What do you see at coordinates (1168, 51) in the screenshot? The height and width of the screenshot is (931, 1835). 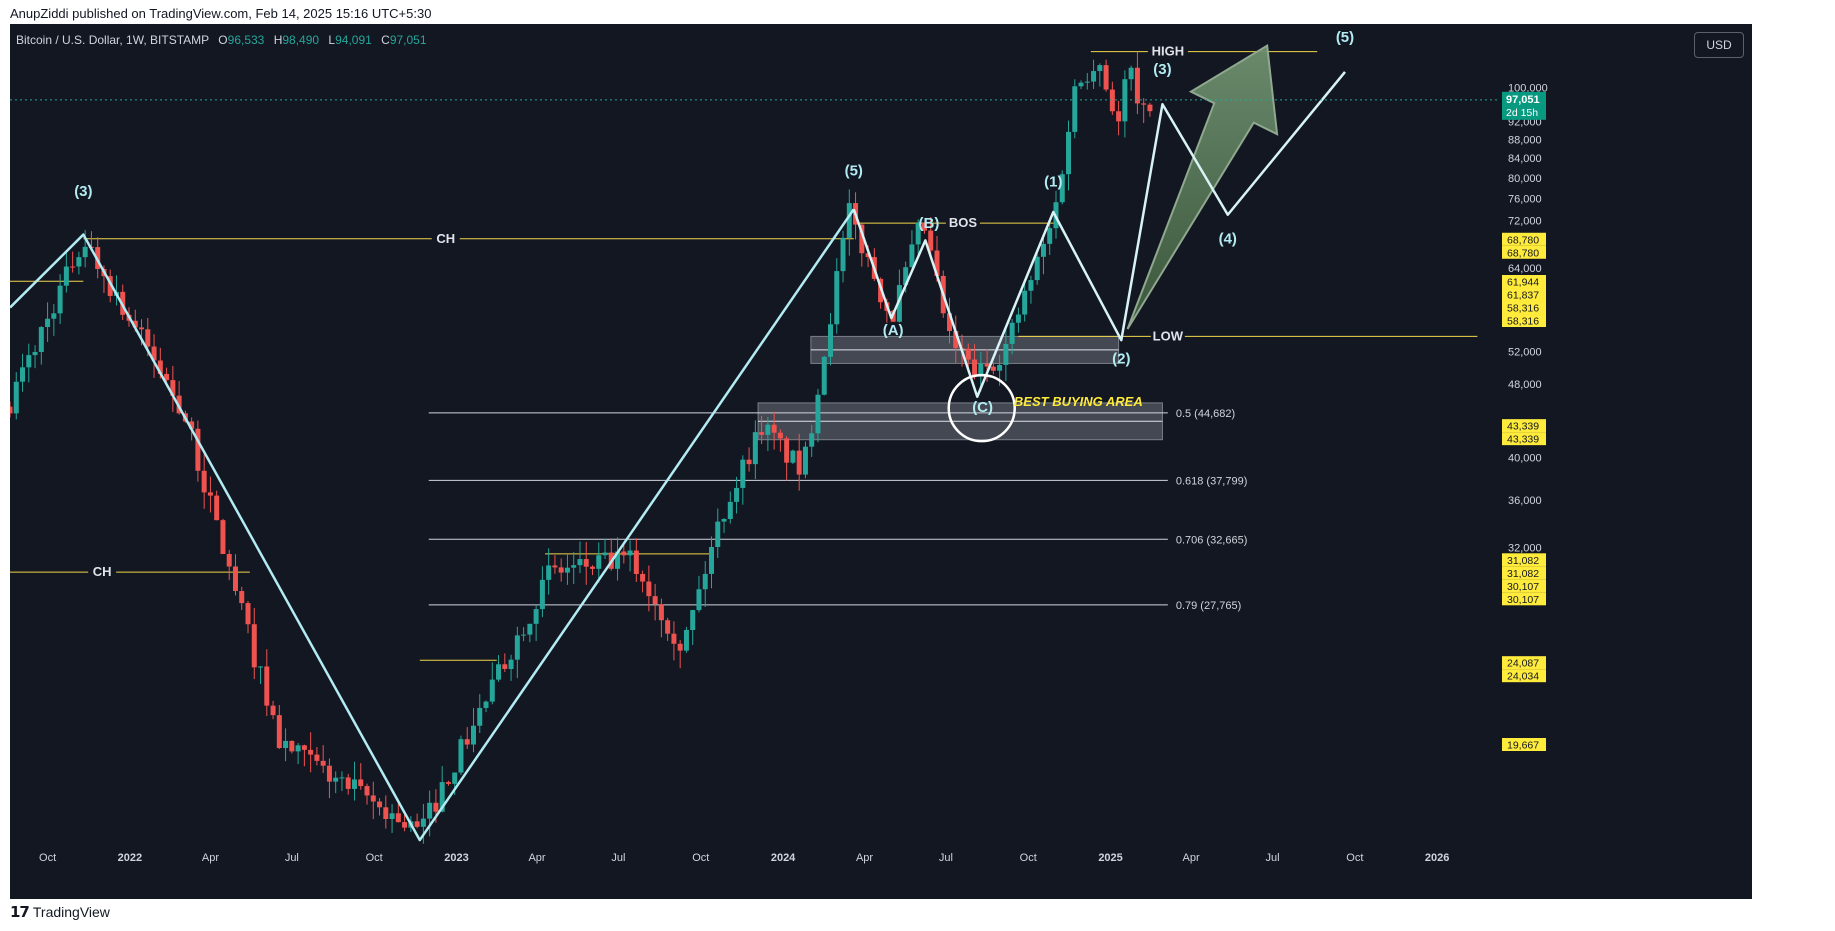 I see `level-label-high: HIGH` at bounding box center [1168, 51].